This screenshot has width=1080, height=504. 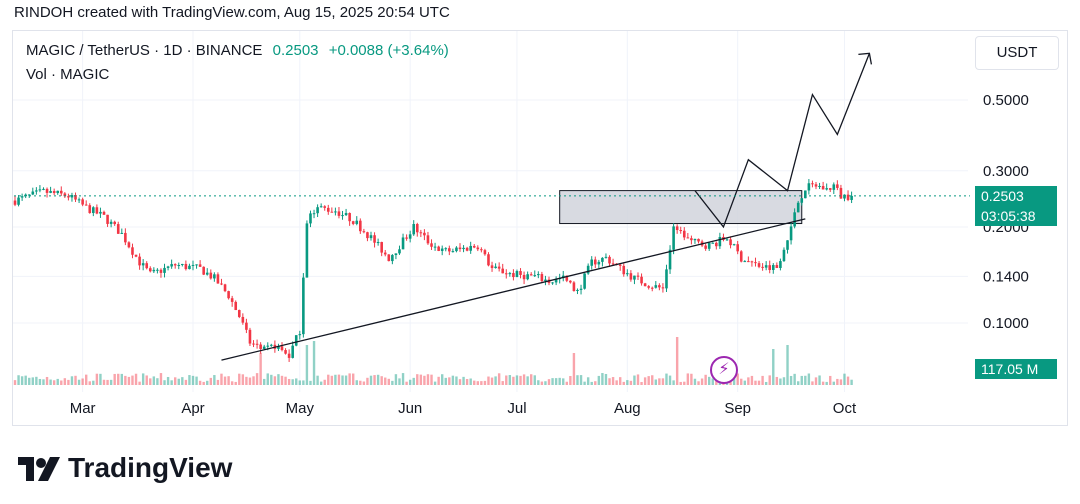 What do you see at coordinates (627, 408) in the screenshot?
I see `x-tick-label: Aug` at bounding box center [627, 408].